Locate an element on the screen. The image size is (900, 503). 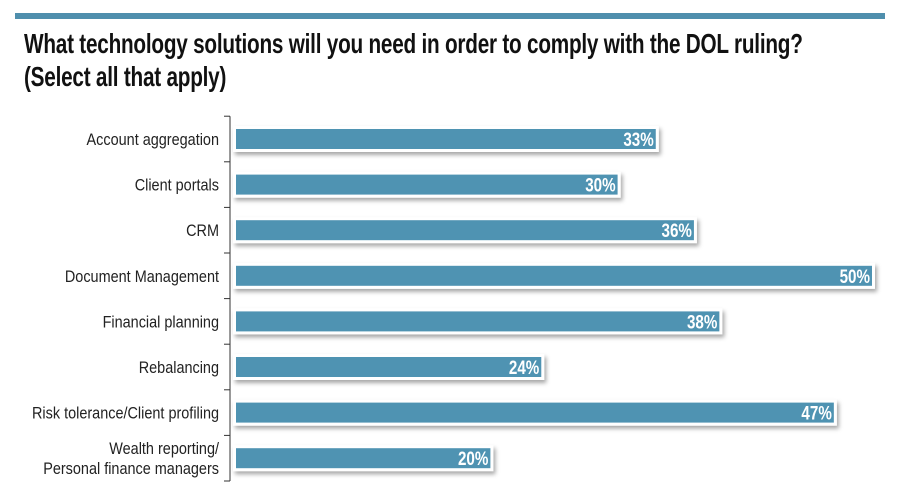
category-label: Risk tolerance/Client profiling is located at coordinates (125, 414).